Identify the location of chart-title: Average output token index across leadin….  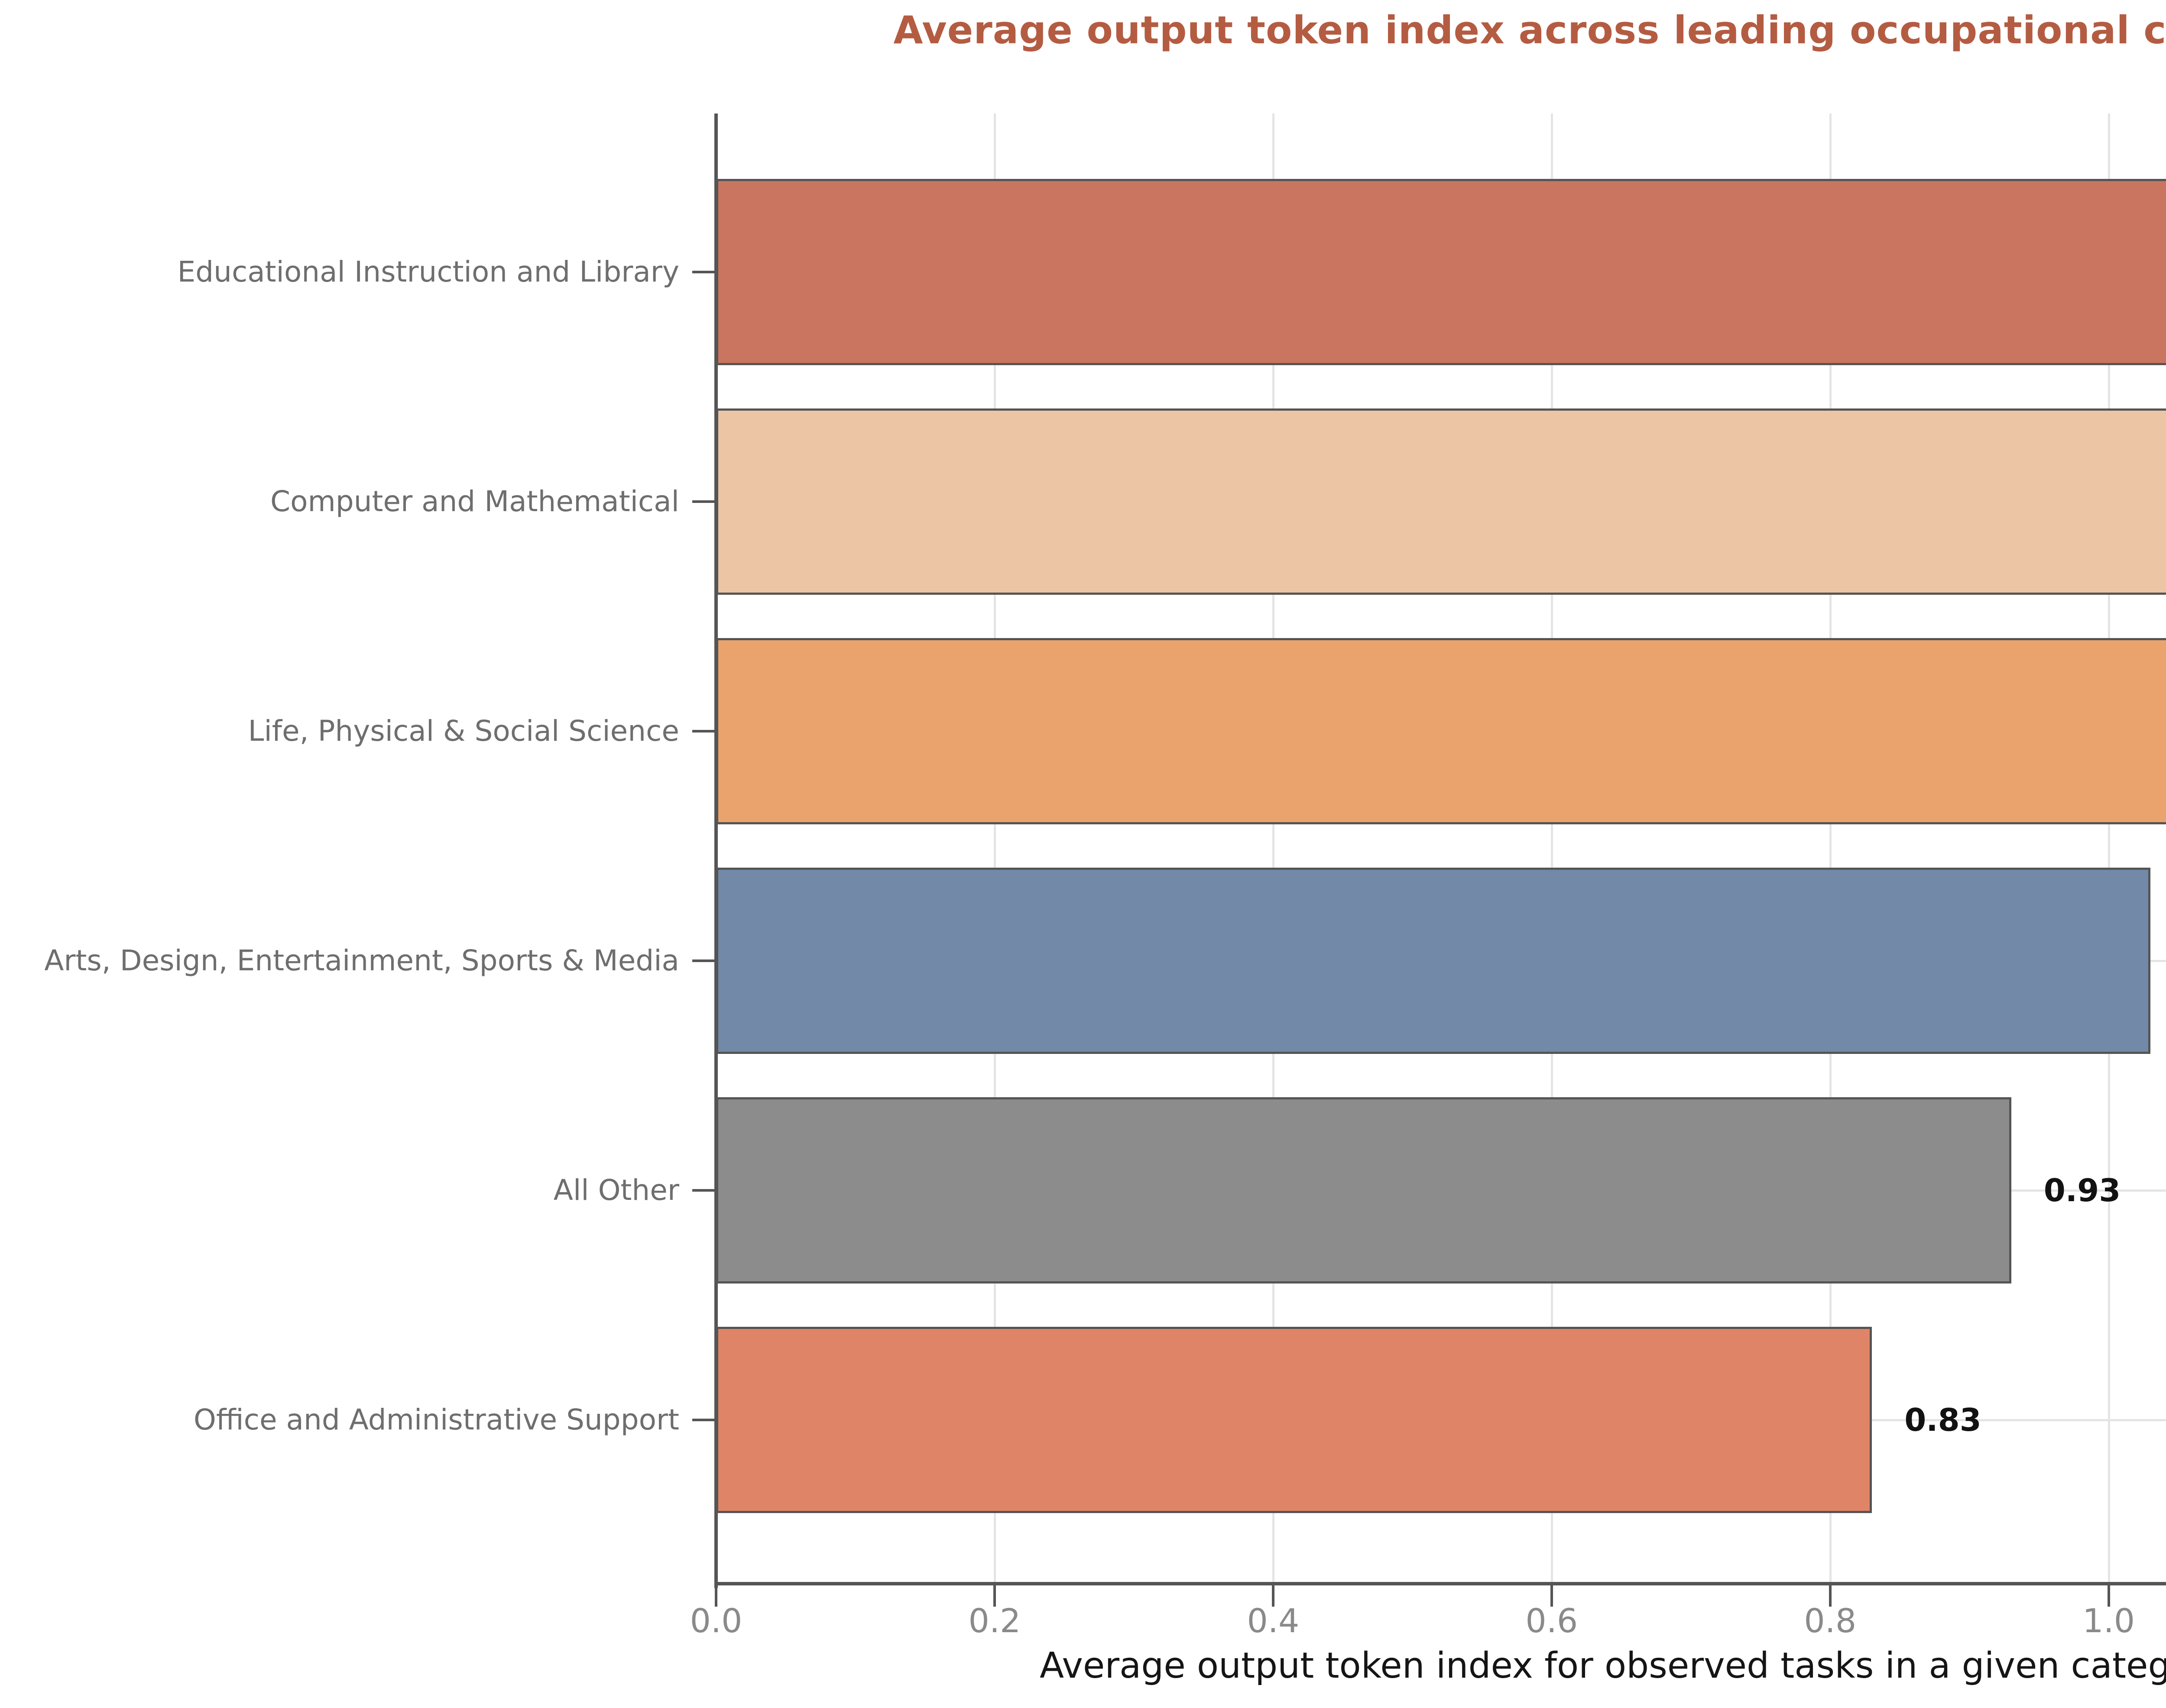
(1529, 30).